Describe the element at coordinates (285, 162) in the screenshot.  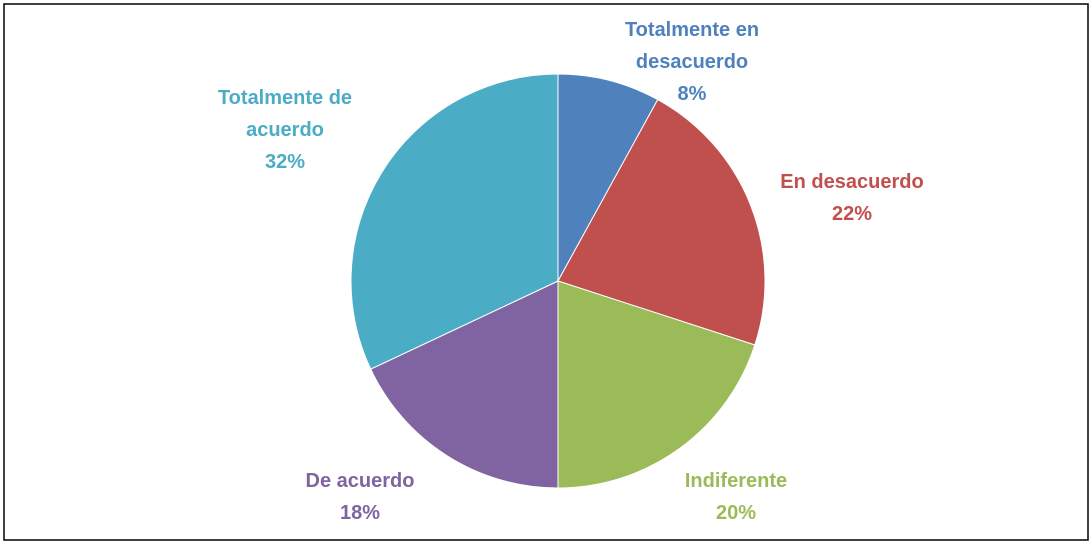
I see `value-label: 32%` at that location.